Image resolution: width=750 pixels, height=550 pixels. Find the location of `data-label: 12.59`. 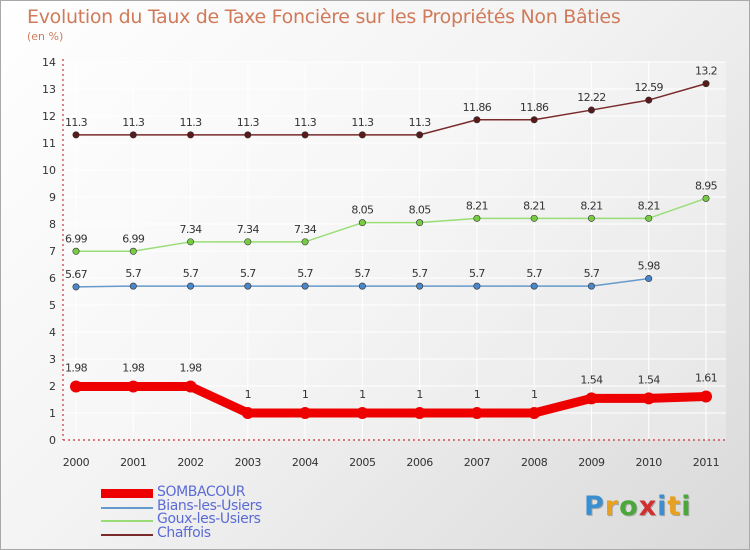

data-label: 12.59 is located at coordinates (648, 87).